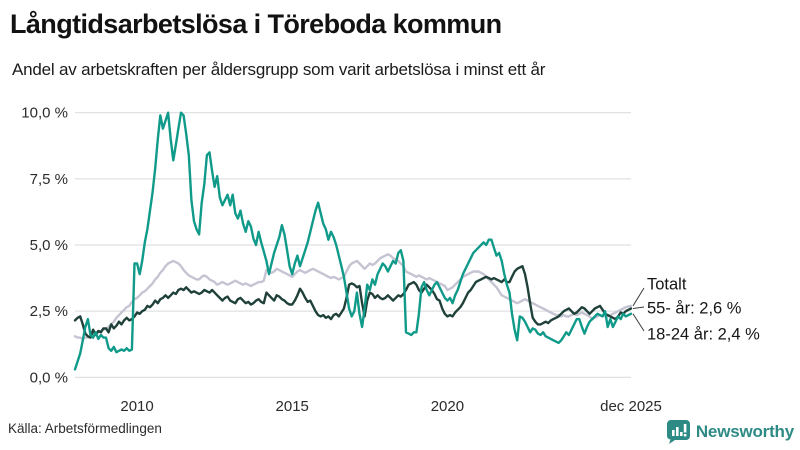  Describe the element at coordinates (667, 285) in the screenshot. I see `series-end-label: Totalt` at that location.